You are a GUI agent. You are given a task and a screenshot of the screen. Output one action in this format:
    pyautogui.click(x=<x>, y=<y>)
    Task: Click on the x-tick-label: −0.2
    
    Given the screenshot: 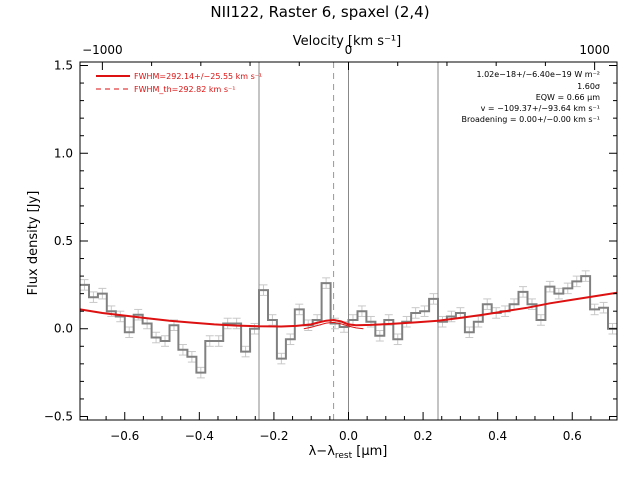 What is the action you would take?
    pyautogui.click(x=273, y=436)
    